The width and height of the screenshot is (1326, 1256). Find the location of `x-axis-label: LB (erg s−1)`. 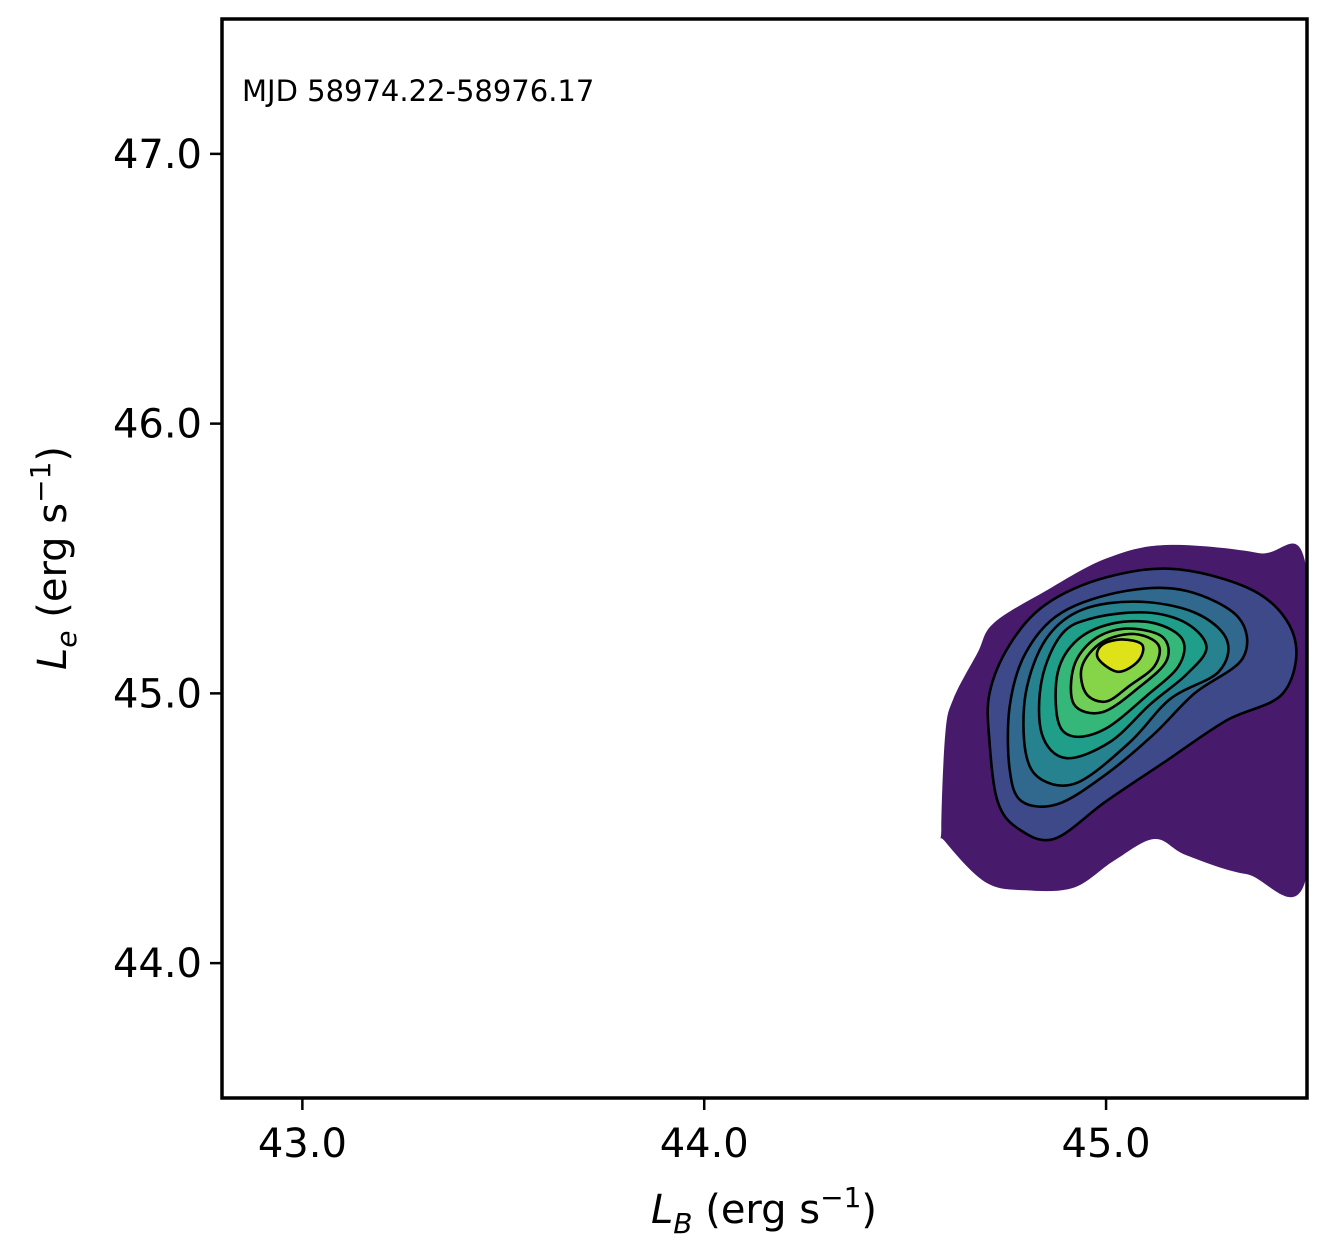

x-axis-label: LB (erg s−1) is located at coordinates (764, 1210).